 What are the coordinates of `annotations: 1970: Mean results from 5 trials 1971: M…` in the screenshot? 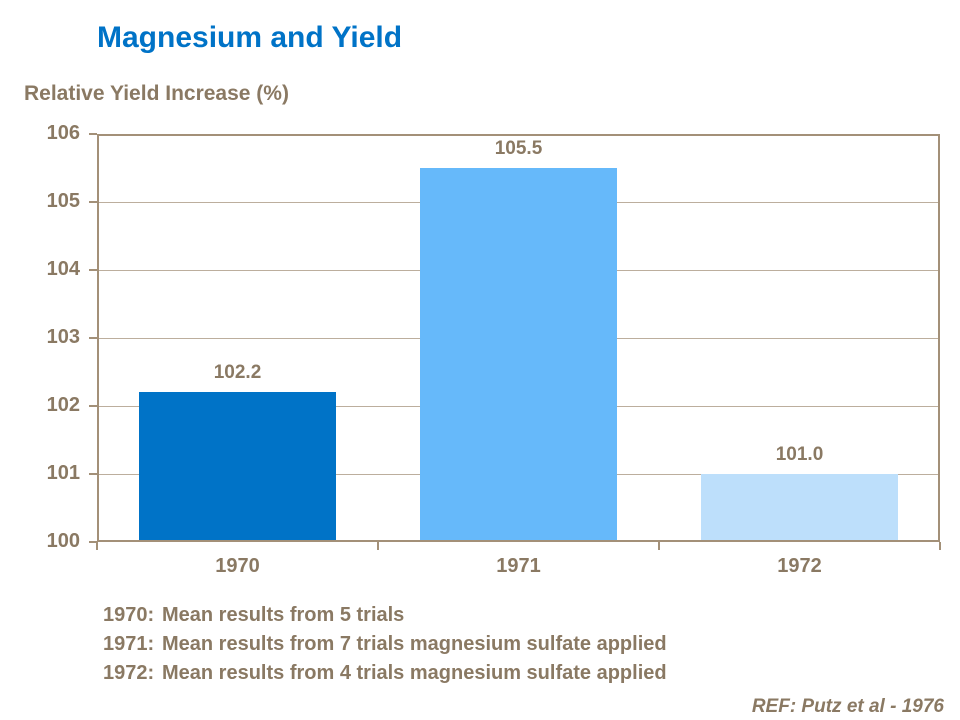 It's located at (385, 644).